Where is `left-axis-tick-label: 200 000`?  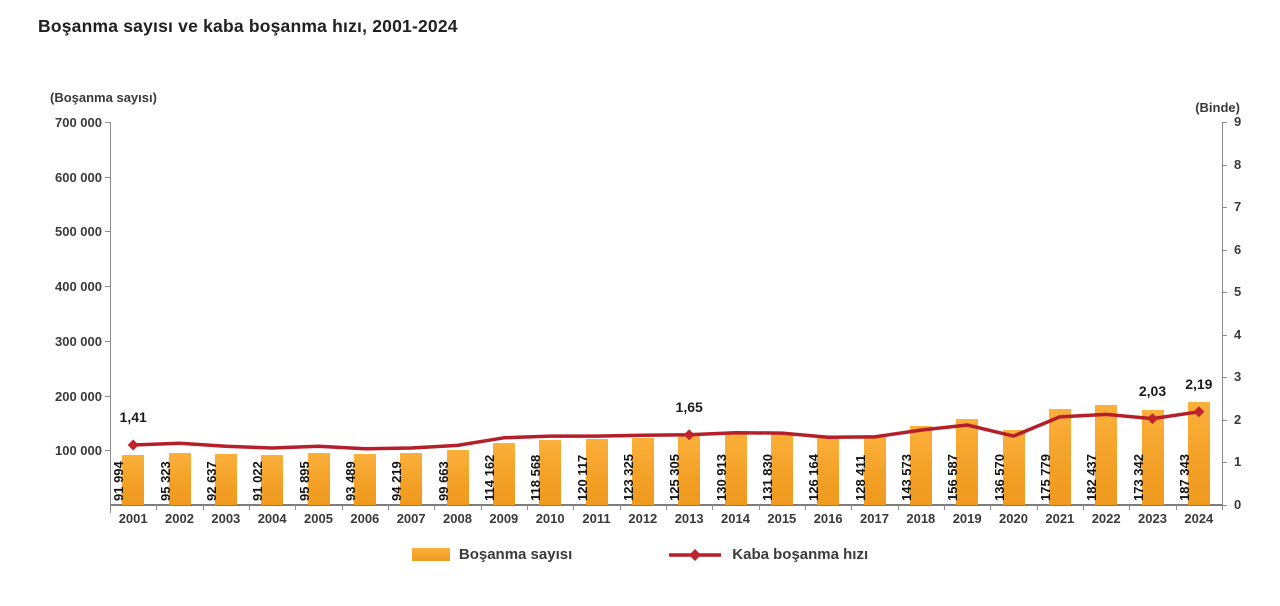 left-axis-tick-label: 200 000 is located at coordinates (78, 396).